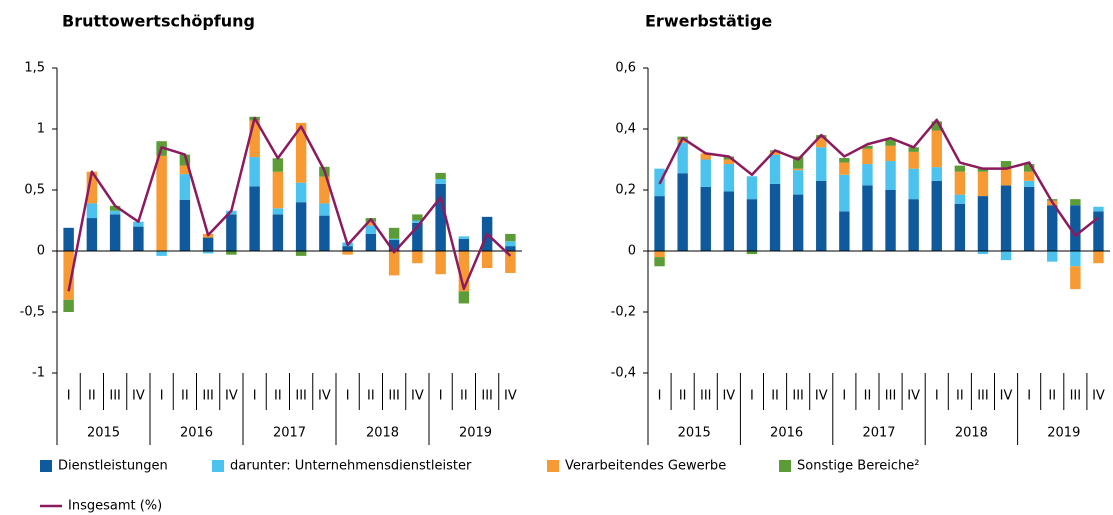 The width and height of the screenshot is (1113, 515). I want to click on year-label: 2016, so click(196, 433).